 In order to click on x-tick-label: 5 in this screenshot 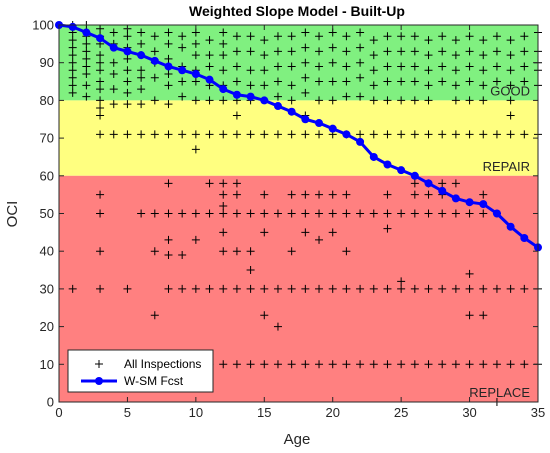, I will do `click(127, 412)`.